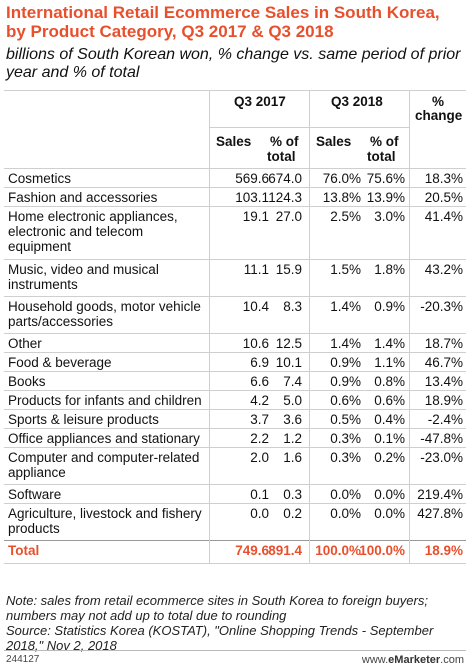 Image resolution: width=470 pixels, height=672 pixels. Describe the element at coordinates (389, 438) in the screenshot. I see `cell-share-2018: 0.1%` at that location.